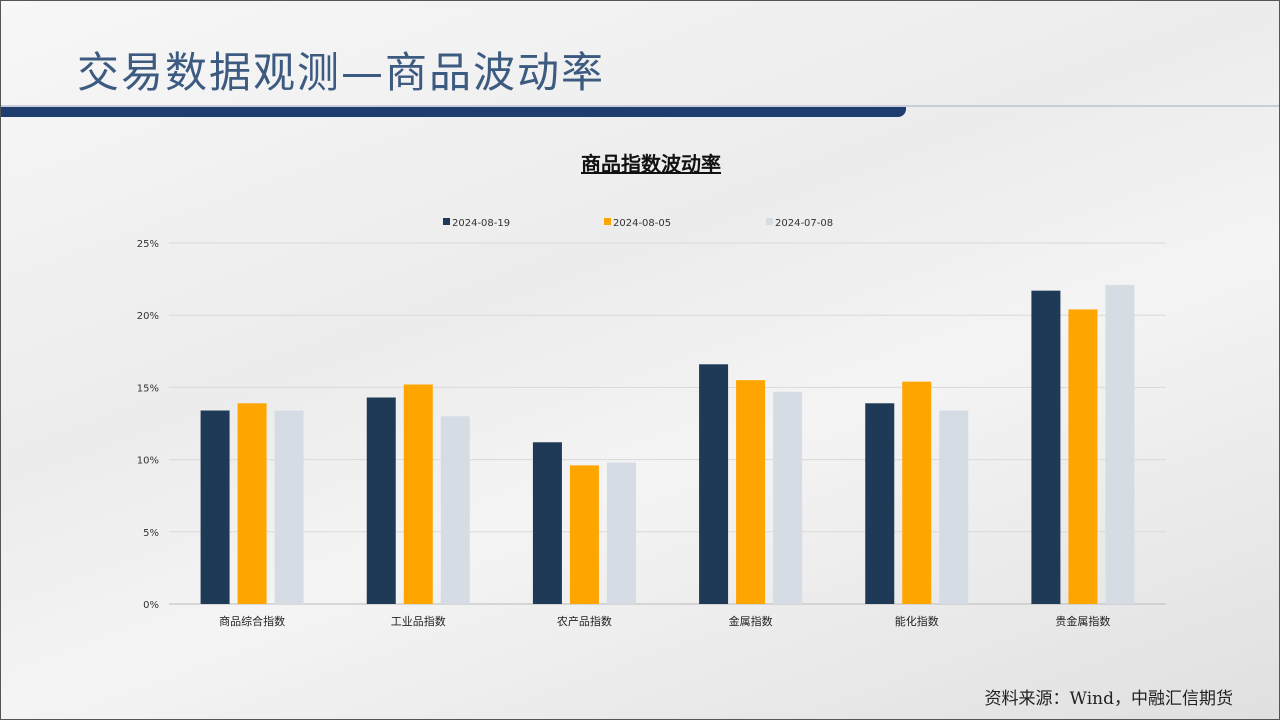 This screenshot has width=1280, height=720. Describe the element at coordinates (151, 605) in the screenshot. I see `y-tick-label: 0%` at that location.